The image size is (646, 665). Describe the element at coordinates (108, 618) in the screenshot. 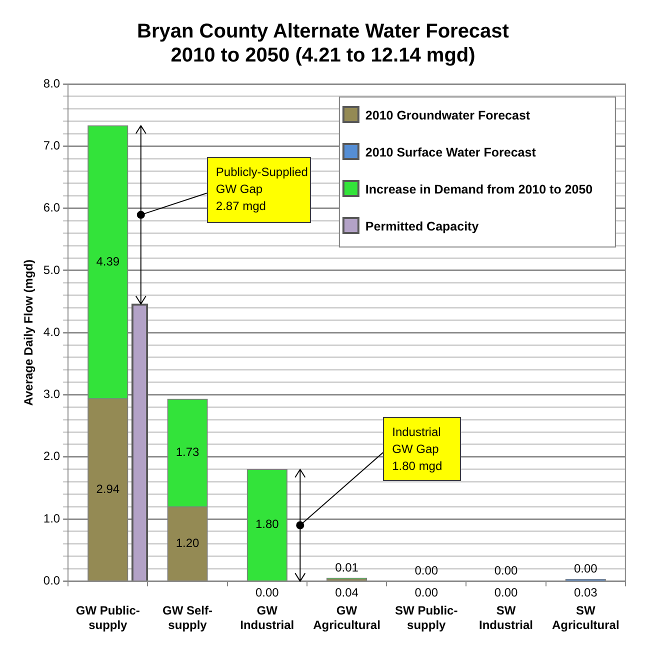

I see `x-tick-label: GW Public-supply` at that location.